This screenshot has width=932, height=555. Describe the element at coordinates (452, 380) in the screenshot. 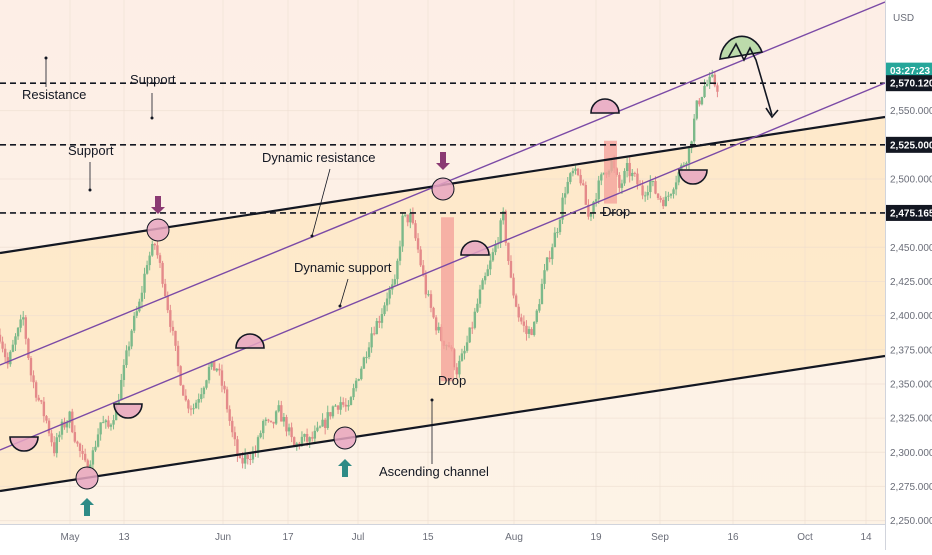

I see `annotation-label: Drop` at that location.